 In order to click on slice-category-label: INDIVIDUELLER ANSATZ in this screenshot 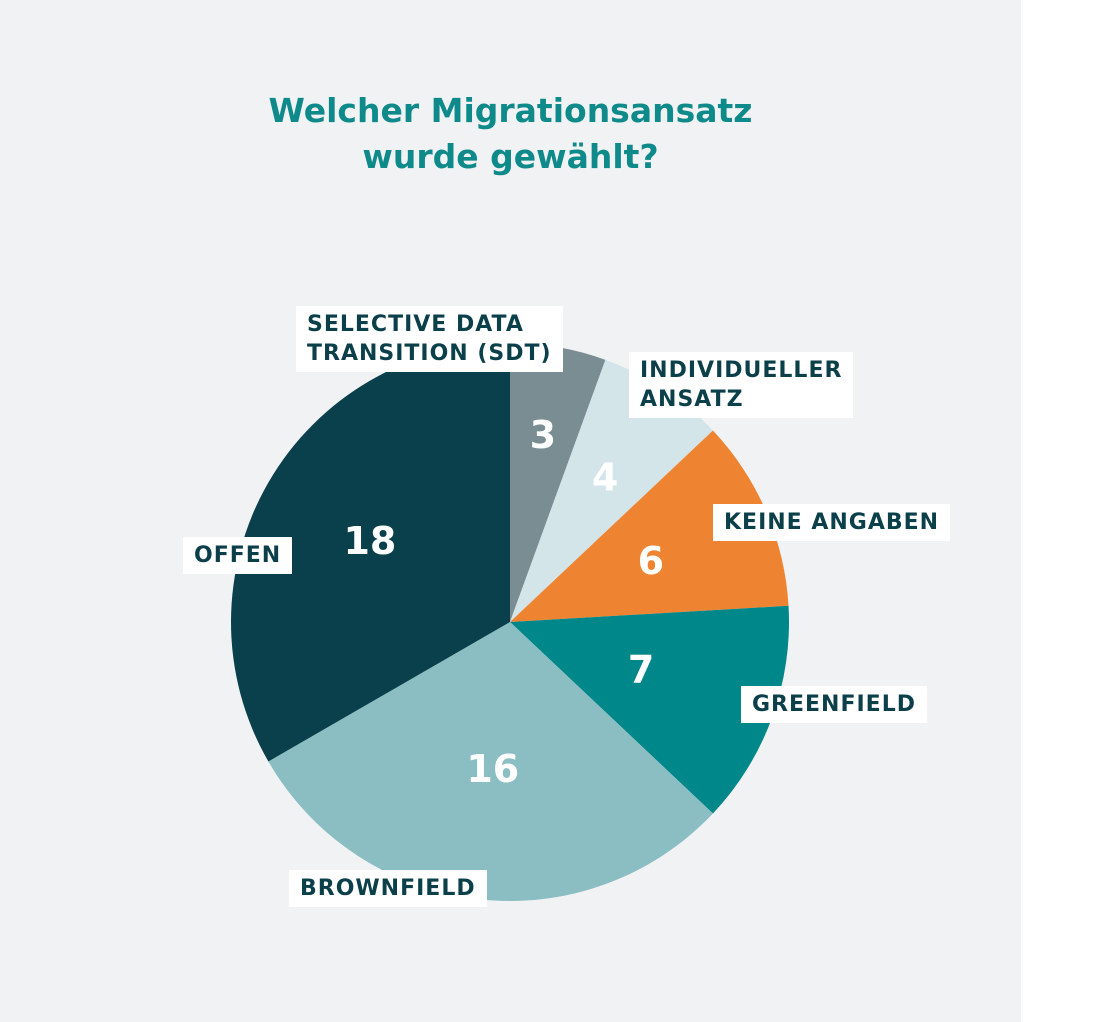, I will do `click(741, 385)`.